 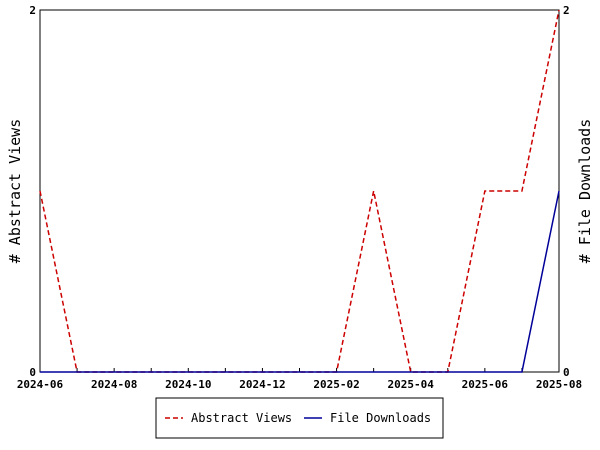 I want to click on x-tick-label-2025-02: 2025-02, so click(x=336, y=384).